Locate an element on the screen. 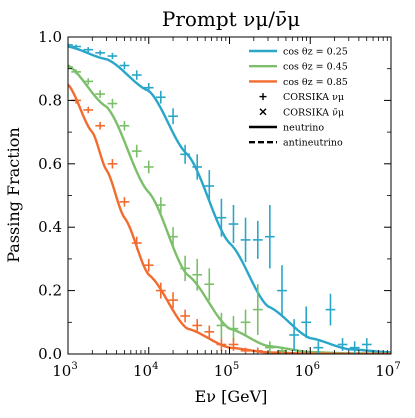 This screenshot has width=415, height=418. y-tick-label: 0.0 is located at coordinates (50, 354).